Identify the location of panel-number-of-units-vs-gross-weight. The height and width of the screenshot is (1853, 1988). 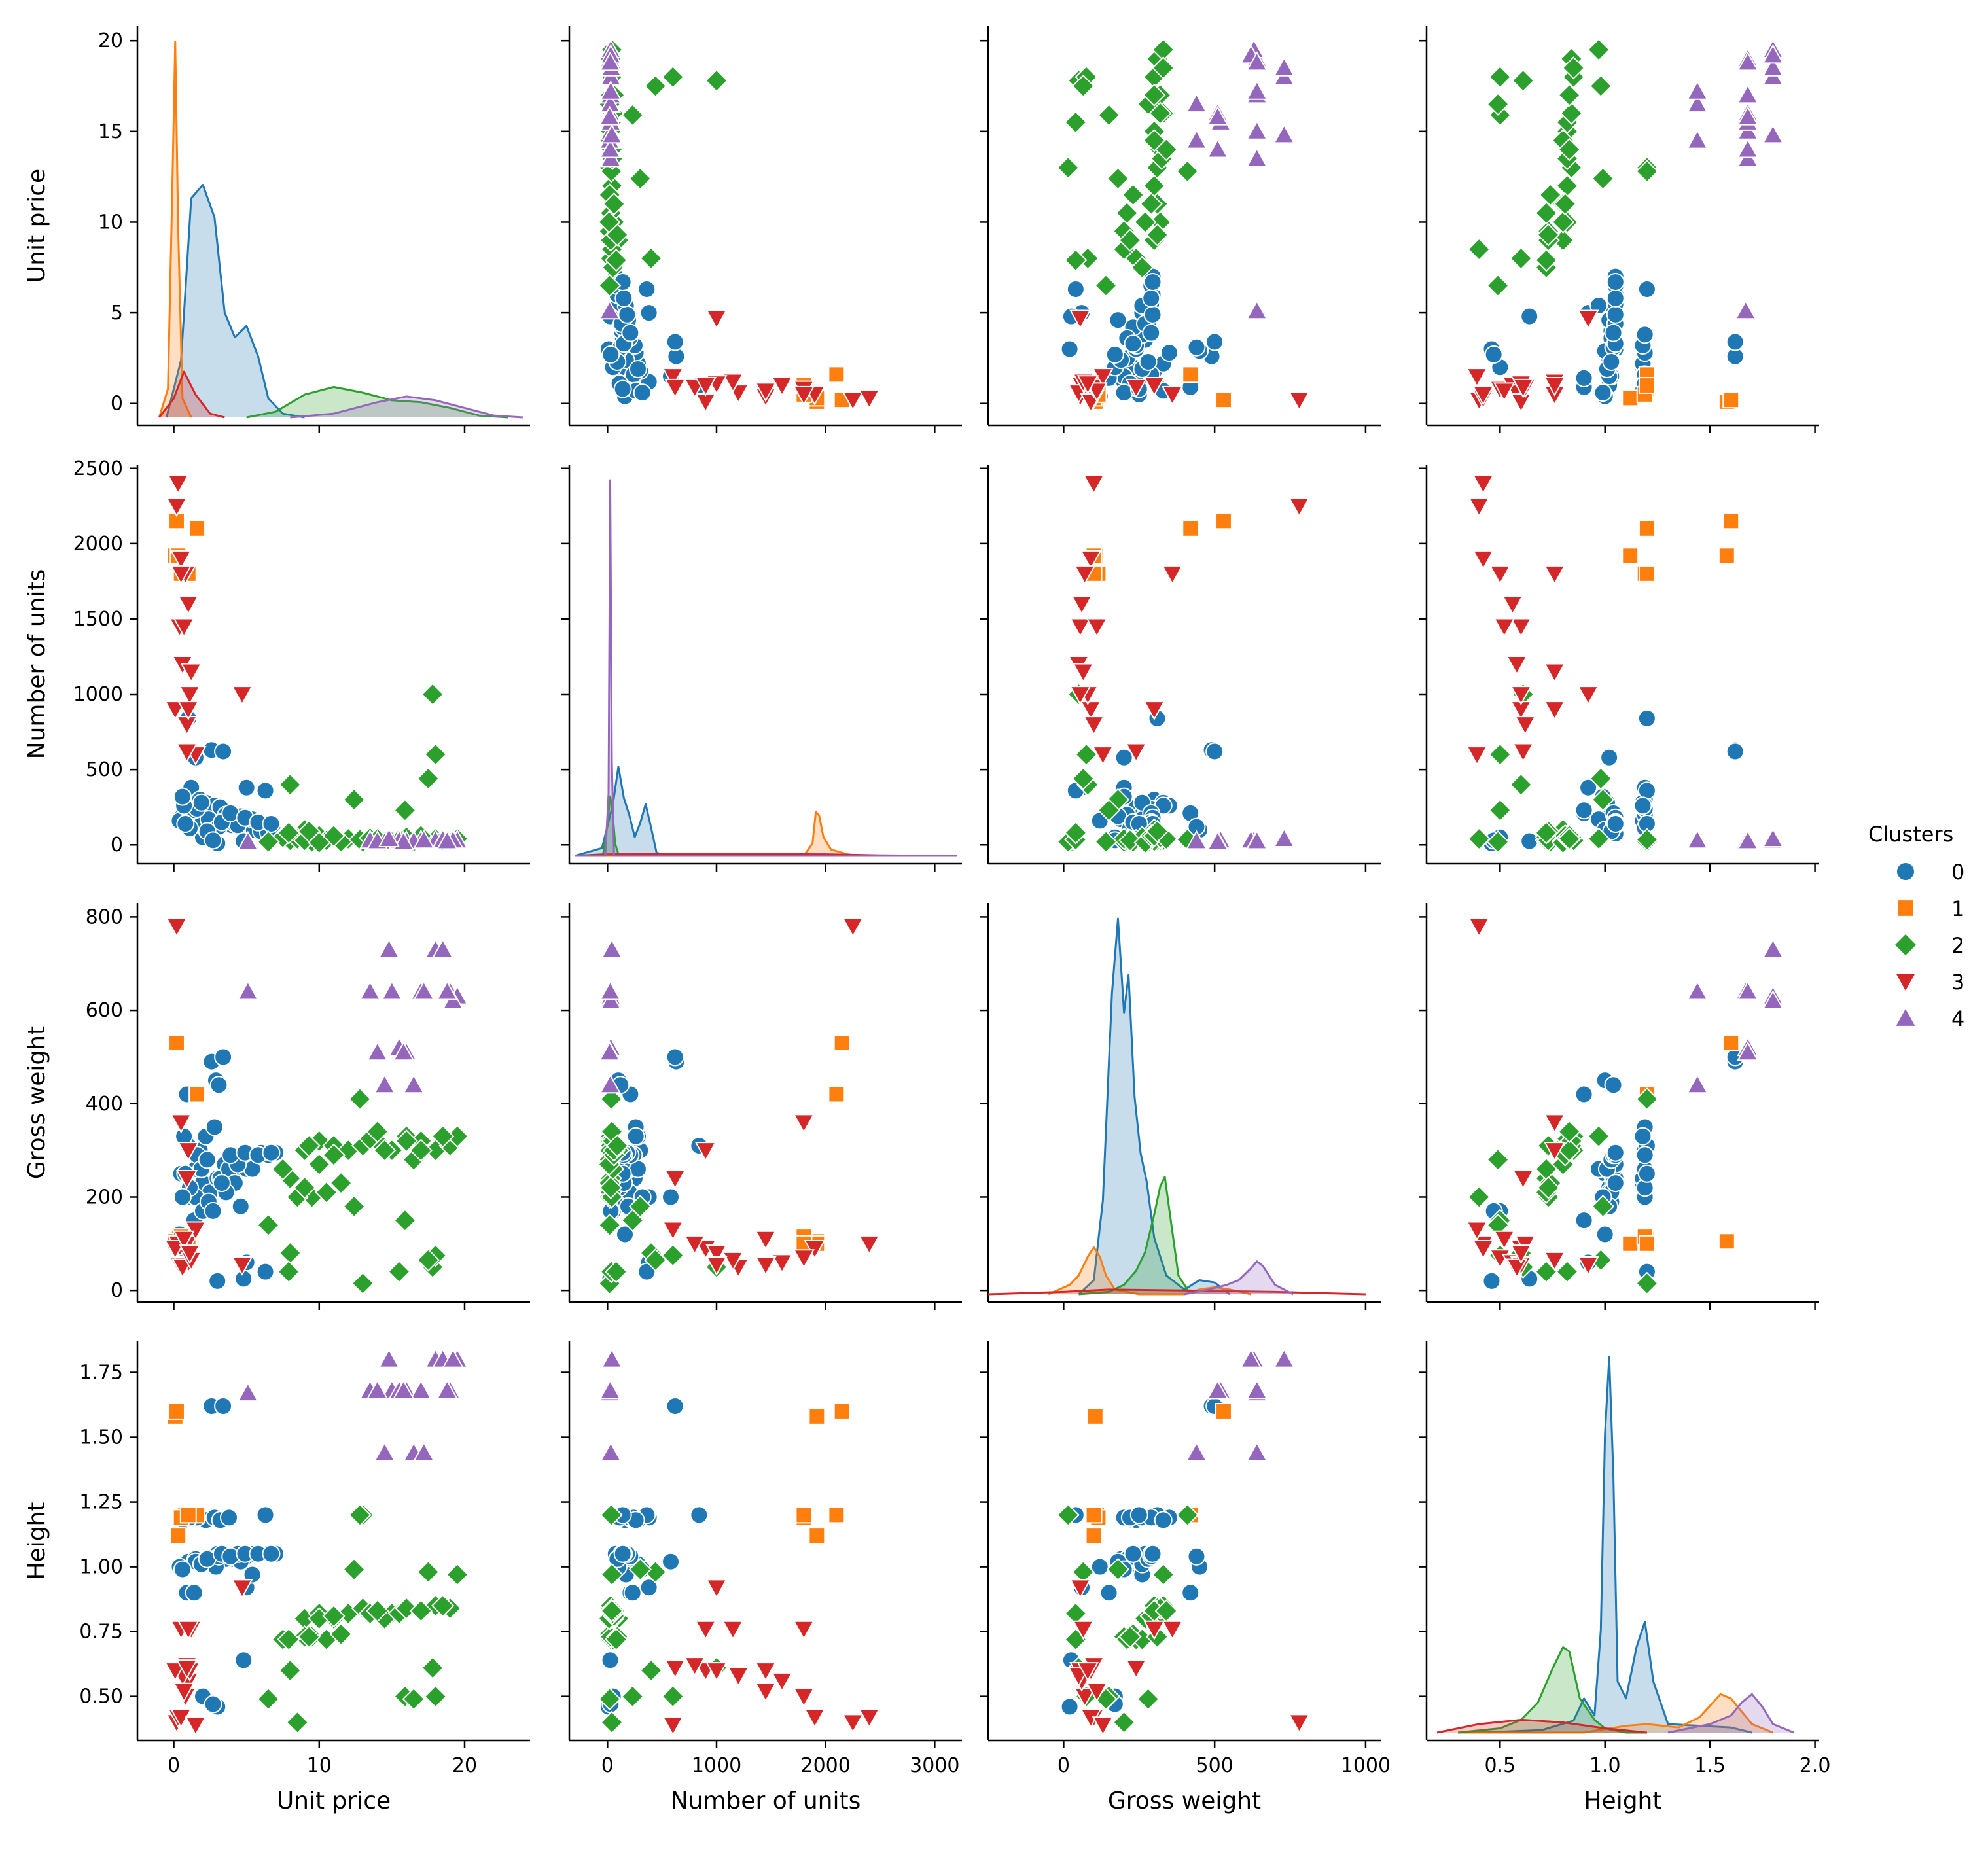
(1180, 668).